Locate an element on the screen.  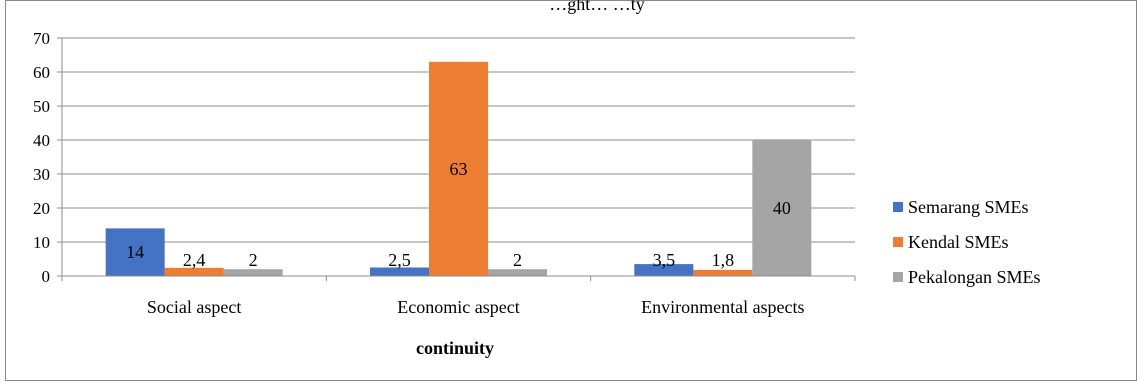
chart-title: …ght… …ty is located at coordinates (597, 7).